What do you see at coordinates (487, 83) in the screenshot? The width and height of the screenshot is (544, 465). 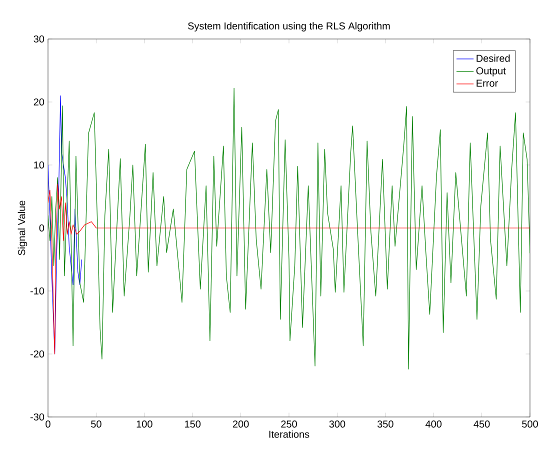 I see `legend-label: Error` at bounding box center [487, 83].